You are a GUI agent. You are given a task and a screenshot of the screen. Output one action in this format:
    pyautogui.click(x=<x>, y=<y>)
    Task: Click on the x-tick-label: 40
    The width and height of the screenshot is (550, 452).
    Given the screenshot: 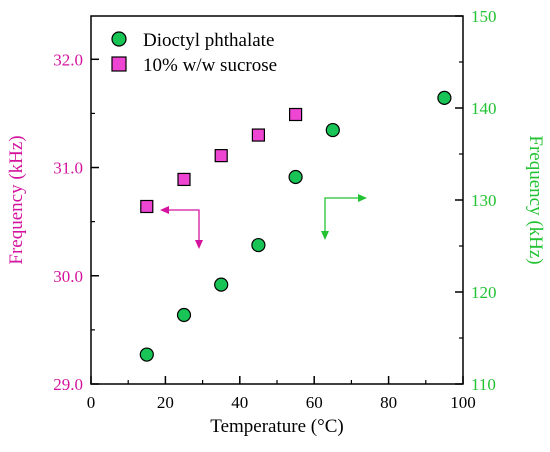 What is the action you would take?
    pyautogui.click(x=239, y=402)
    